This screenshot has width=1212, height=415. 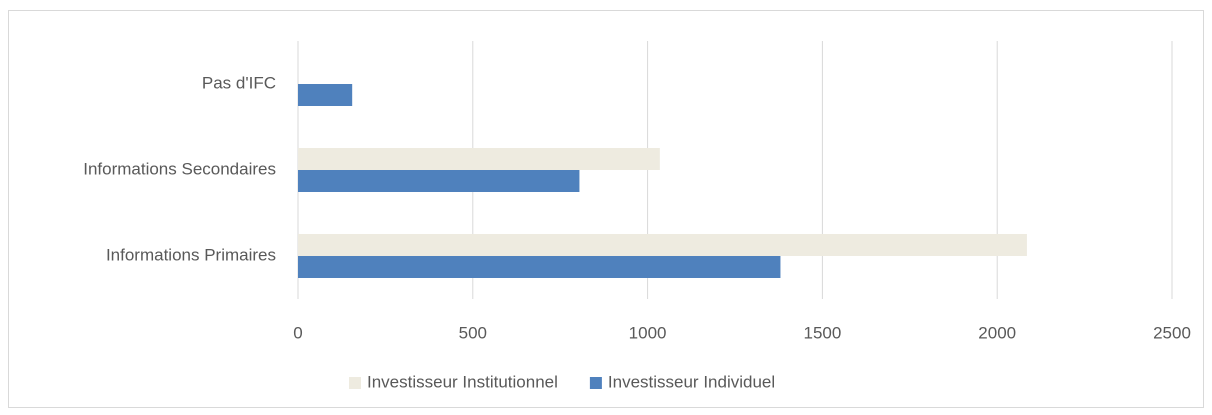 What do you see at coordinates (1172, 332) in the screenshot?
I see `x-tick-label: 2500` at bounding box center [1172, 332].